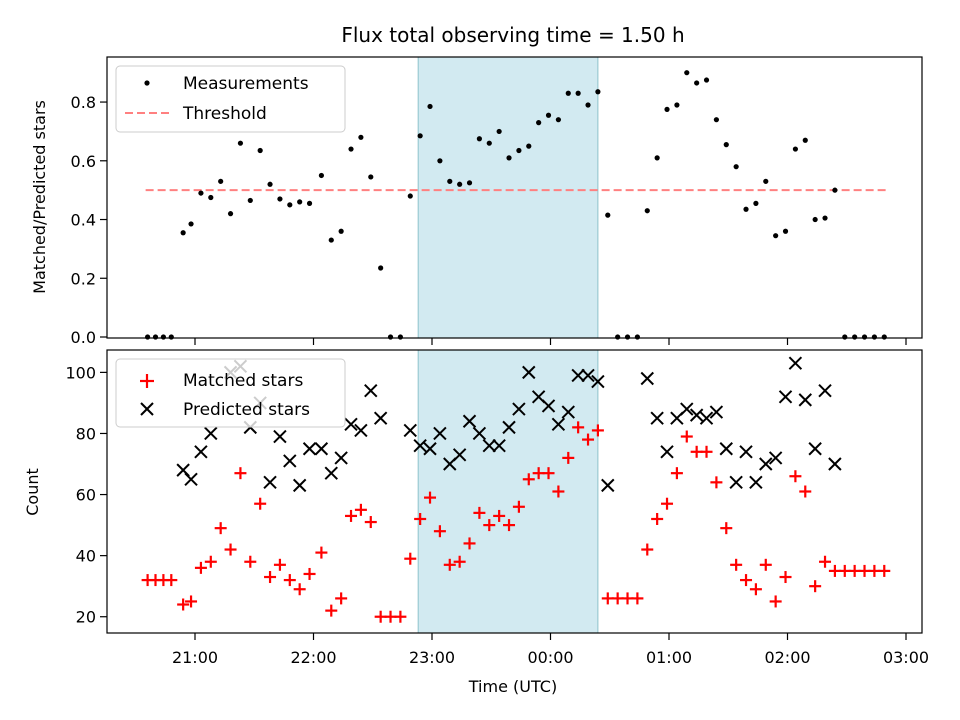 The width and height of the screenshot is (960, 720). What do you see at coordinates (32, 492) in the screenshot?
I see `count-y-axis-label: Count` at bounding box center [32, 492].